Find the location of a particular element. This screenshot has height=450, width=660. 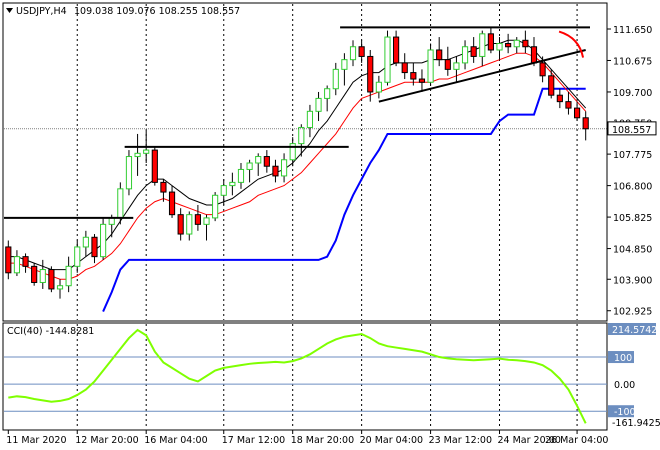

time-label: 20 Mar 04:00 is located at coordinates (391, 440).